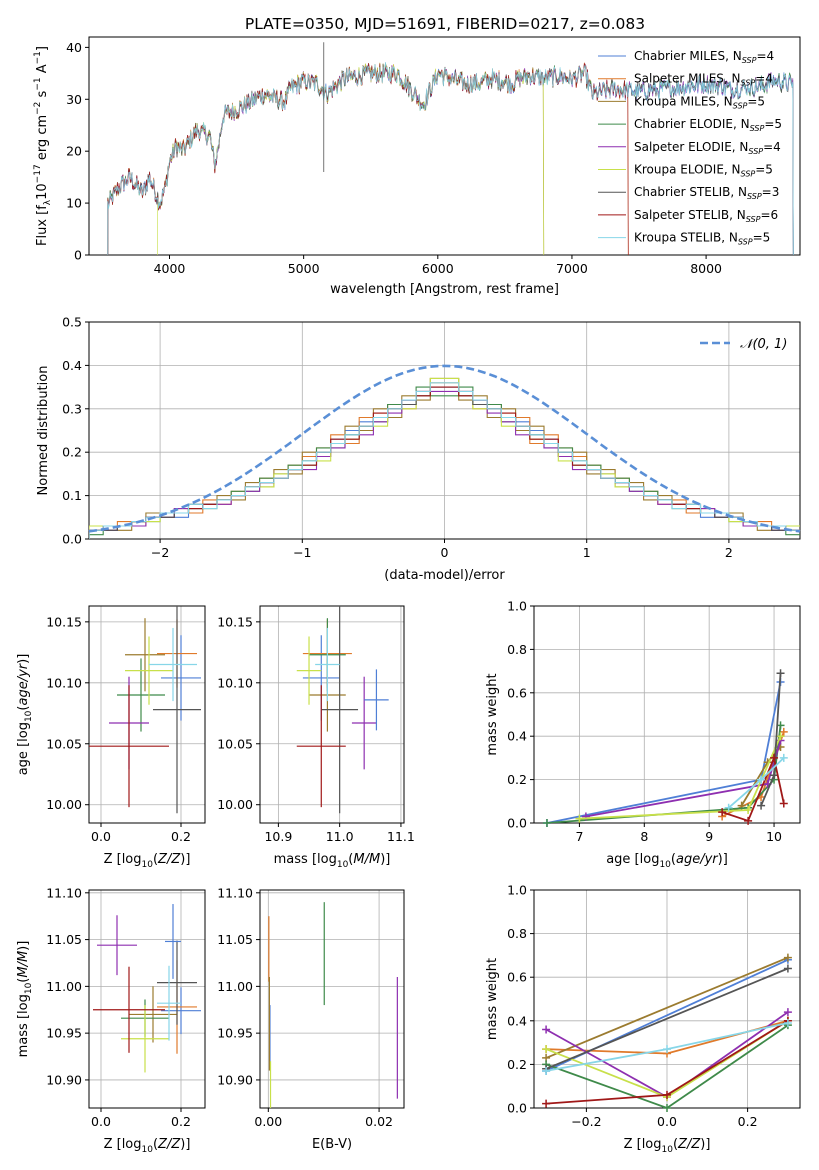 The height and width of the screenshot is (1170, 819). Describe the element at coordinates (763, 344) in the screenshot. I see `residuals-legend-label: 𝒩(0, 1)` at that location.